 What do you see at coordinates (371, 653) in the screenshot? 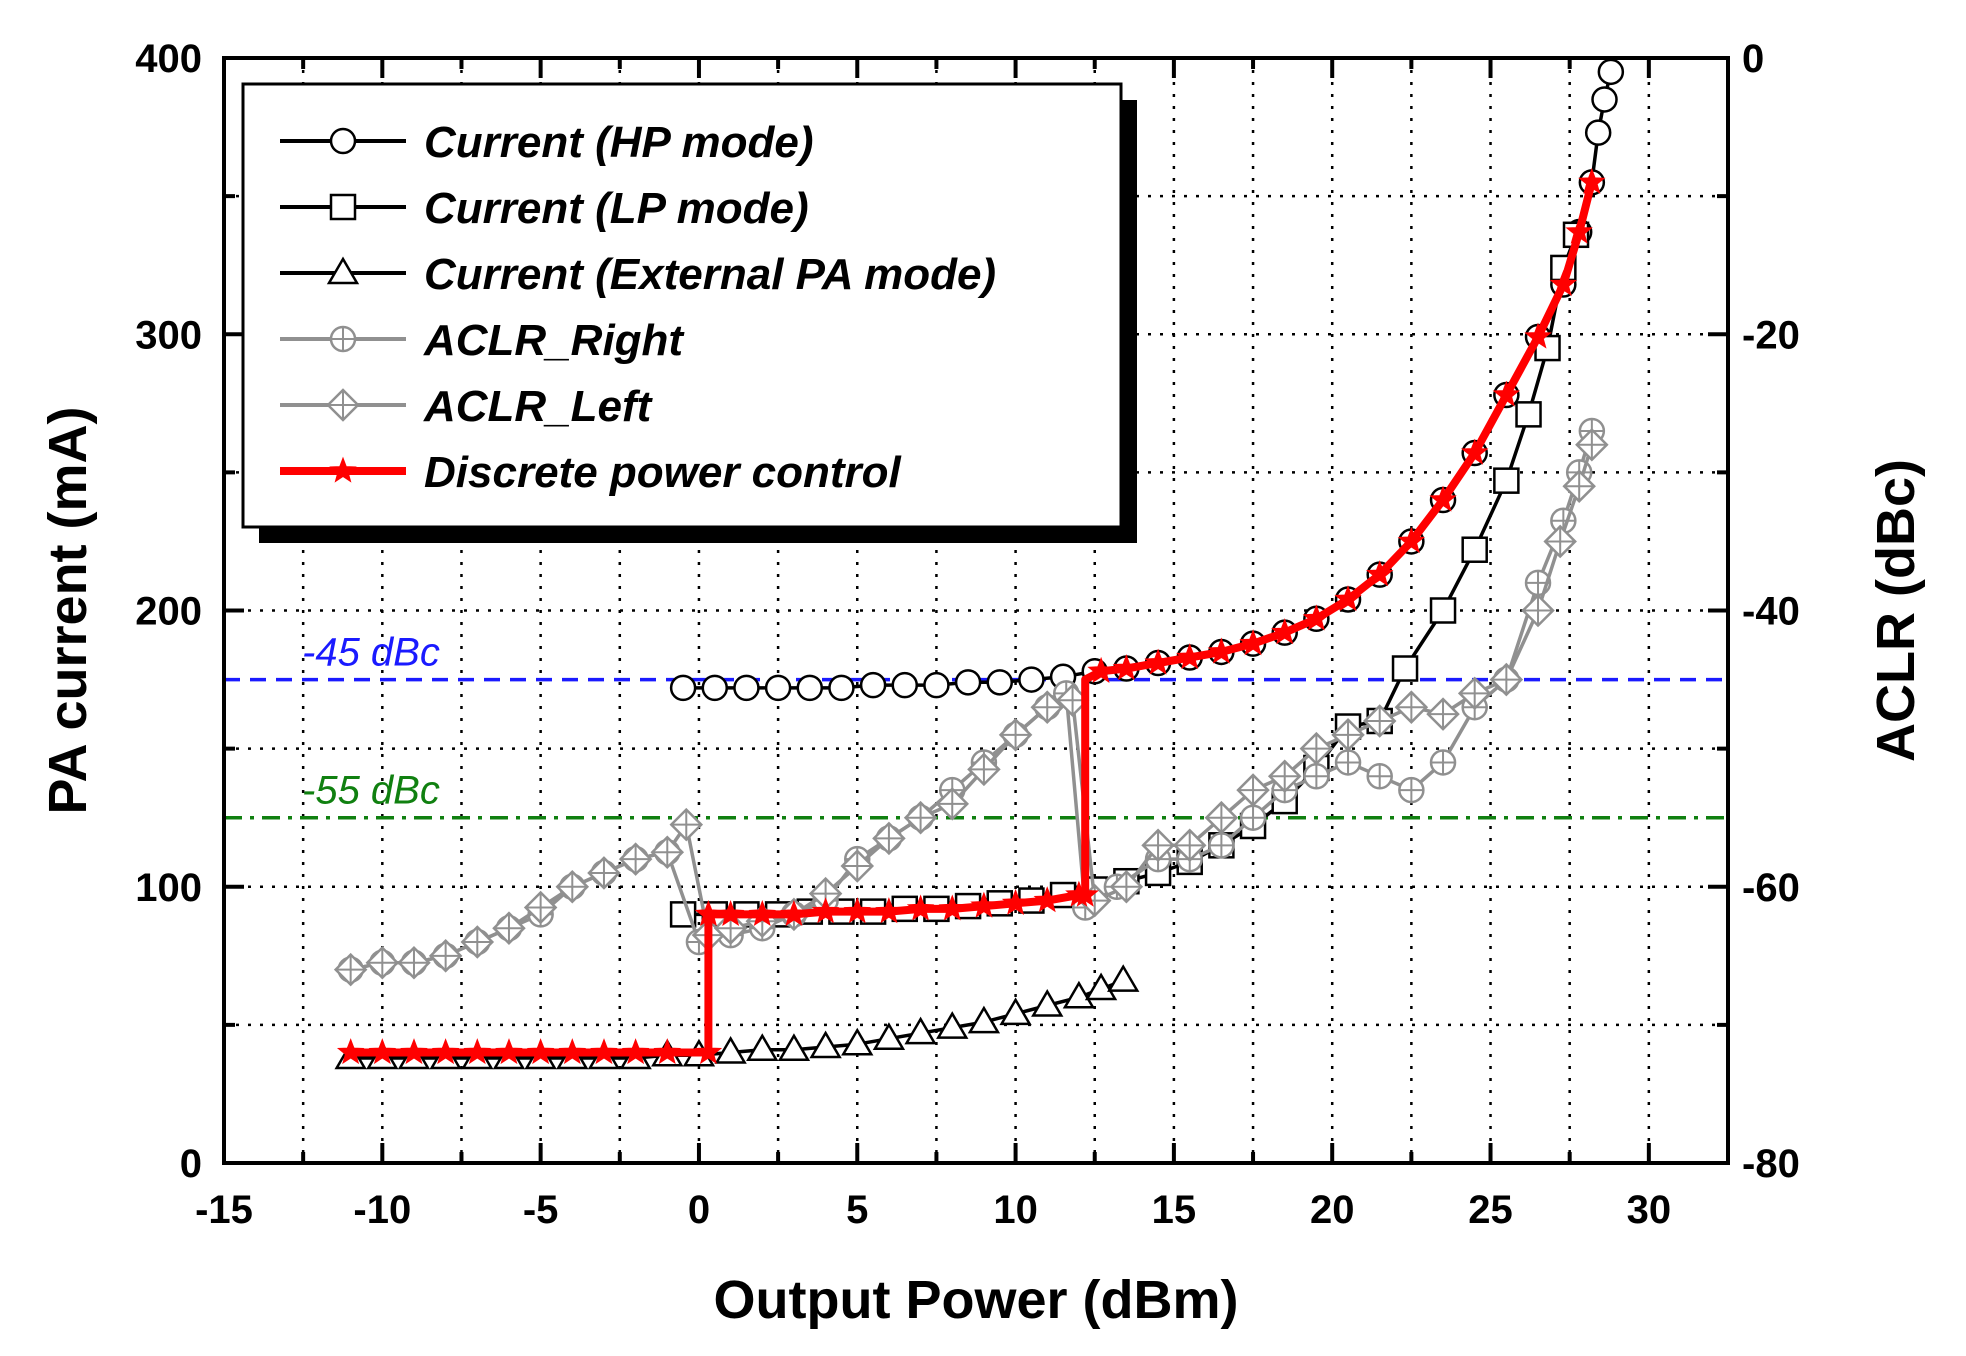
I see `reference-line-label: -45 dBc` at bounding box center [371, 653].